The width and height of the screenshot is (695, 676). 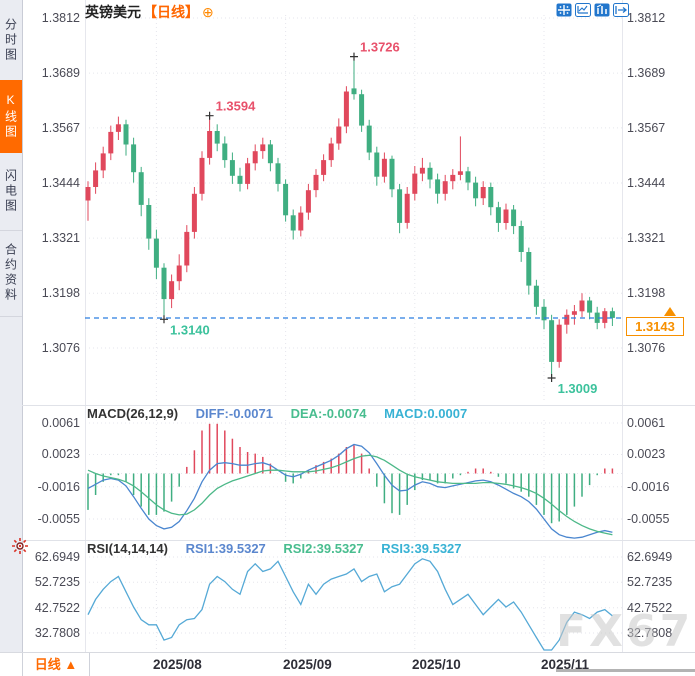 I want to click on svg-text: 1.3726, so click(x=380, y=47).